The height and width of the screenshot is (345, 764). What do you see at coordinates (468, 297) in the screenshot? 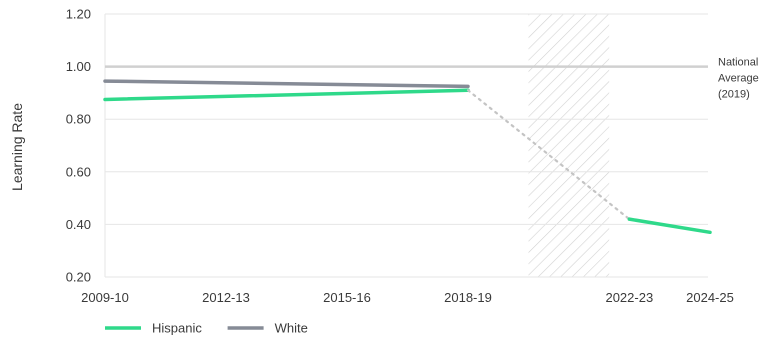
I see `x-tick-label: 2018-19` at bounding box center [468, 297].